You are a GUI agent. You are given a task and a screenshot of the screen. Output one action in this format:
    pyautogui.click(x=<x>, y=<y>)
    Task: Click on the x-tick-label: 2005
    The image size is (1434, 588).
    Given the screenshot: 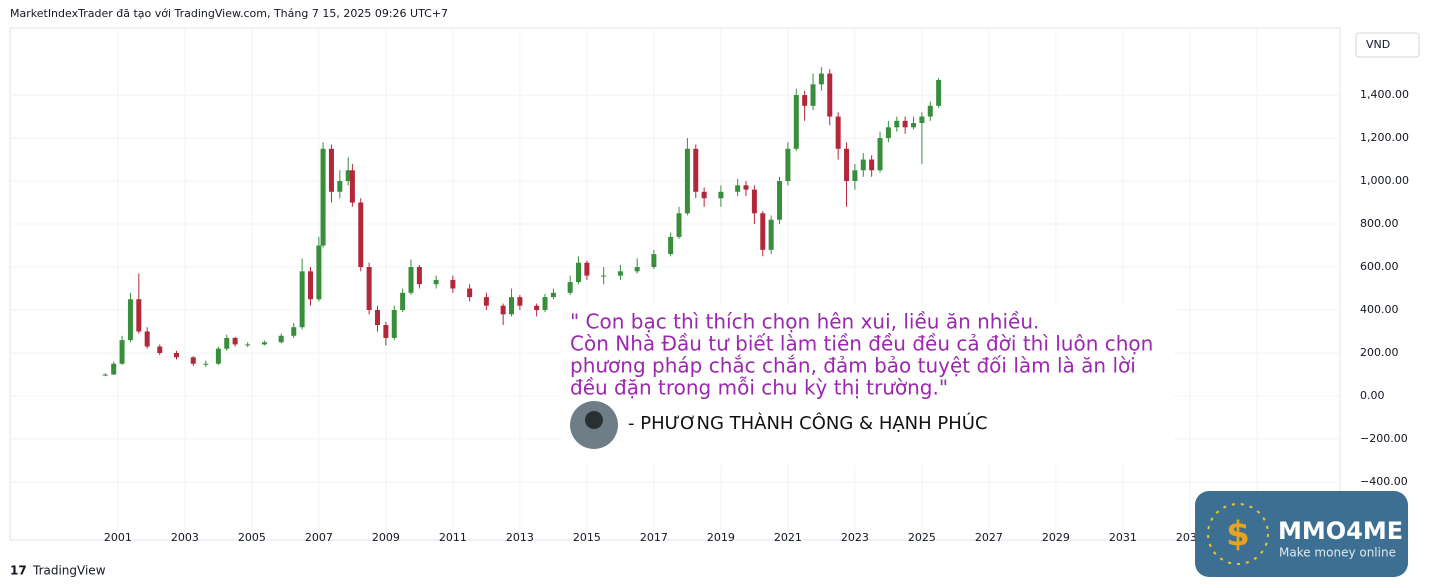 What is the action you would take?
    pyautogui.click(x=252, y=537)
    